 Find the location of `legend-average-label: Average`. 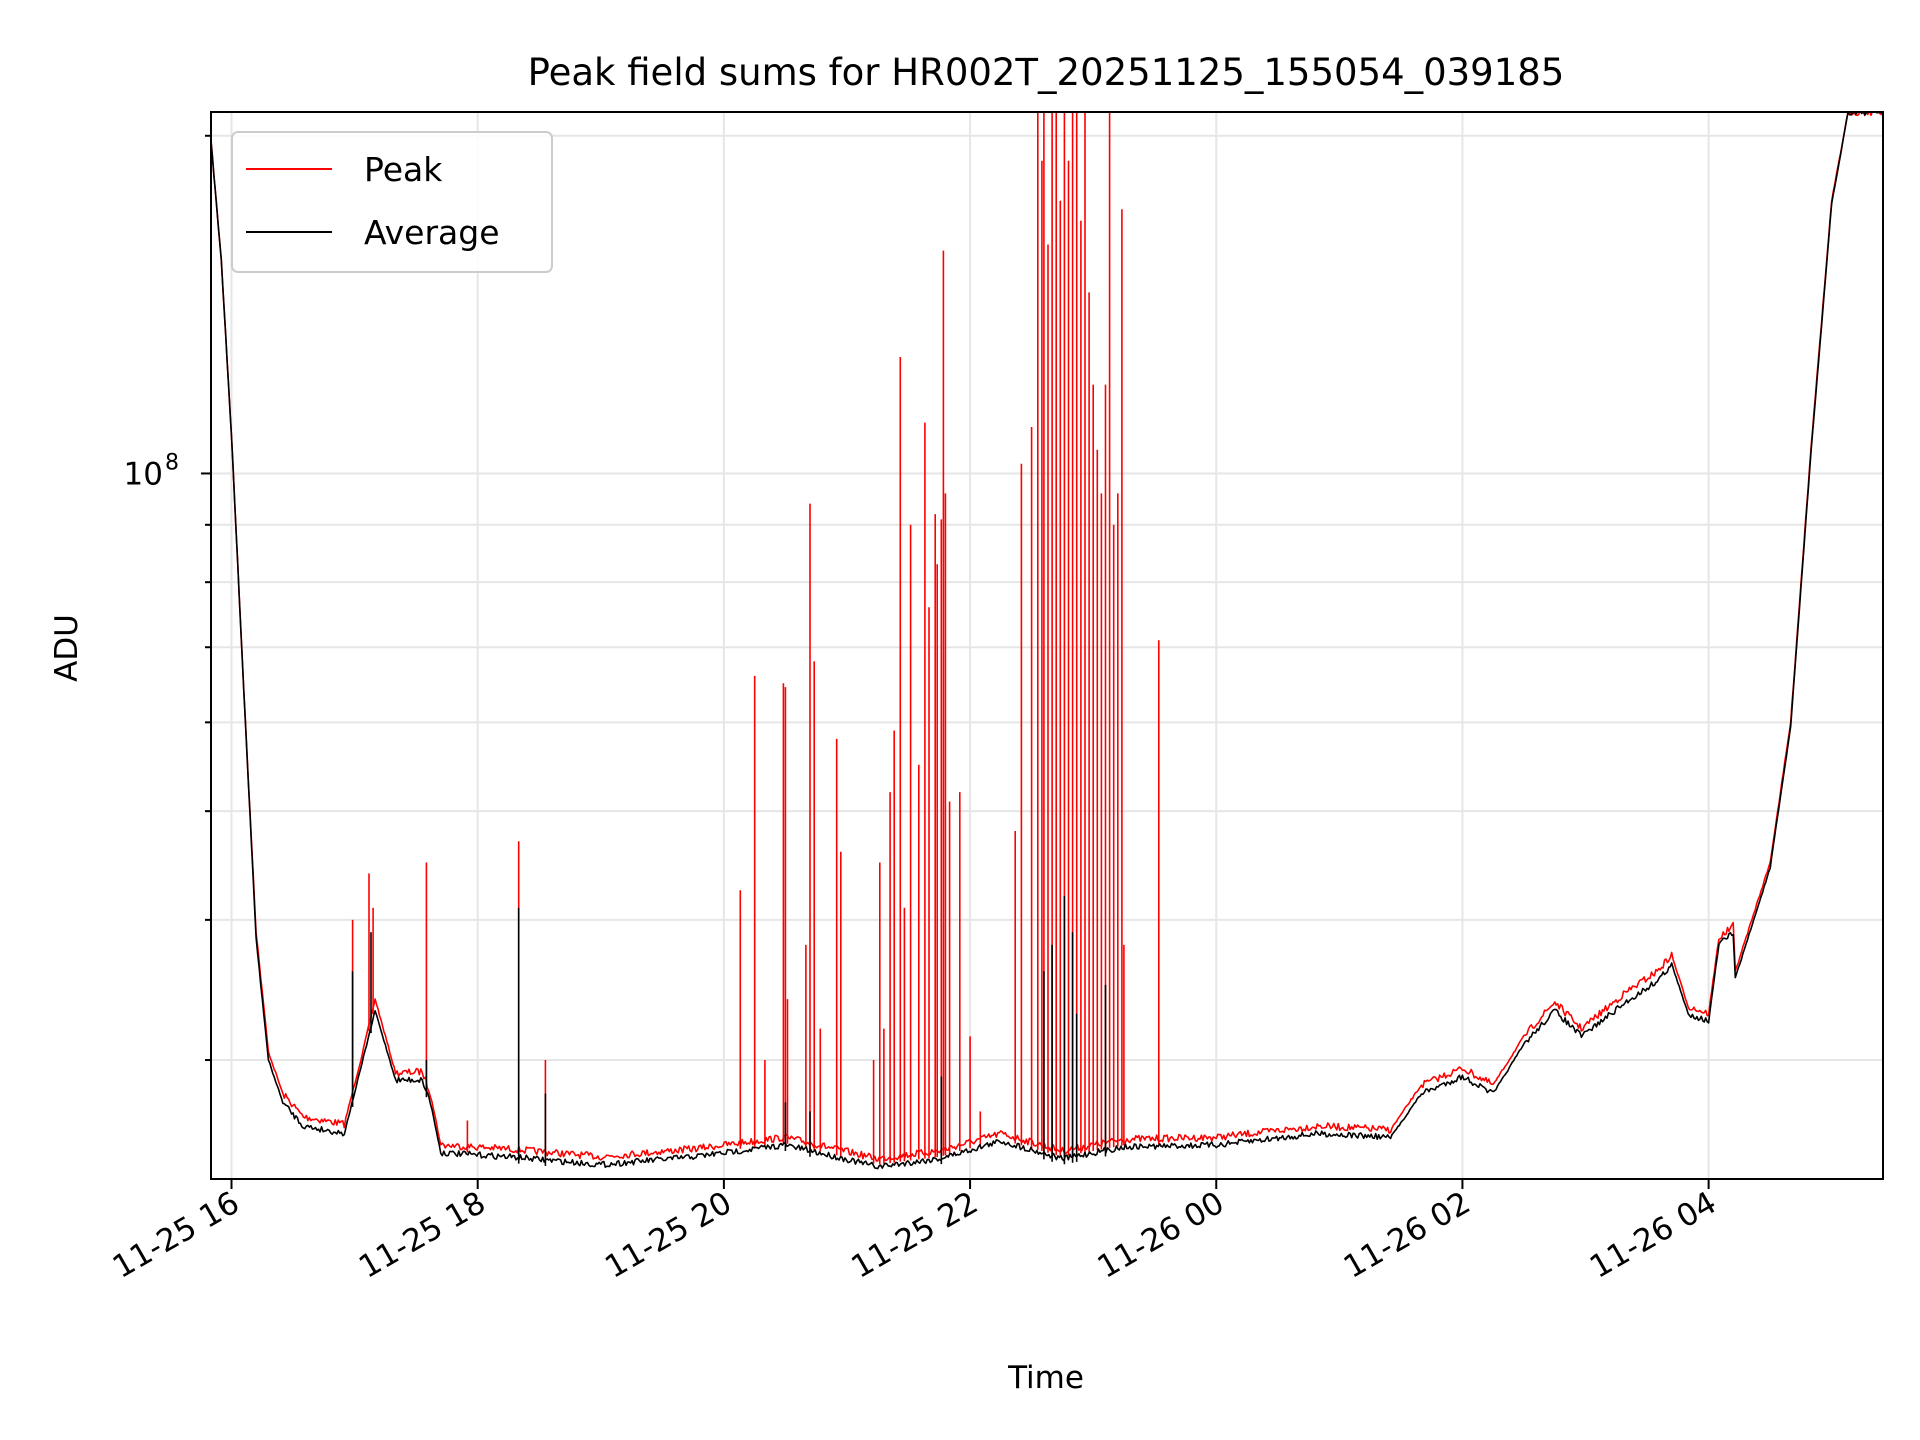

legend-average-label: Average is located at coordinates (432, 232).